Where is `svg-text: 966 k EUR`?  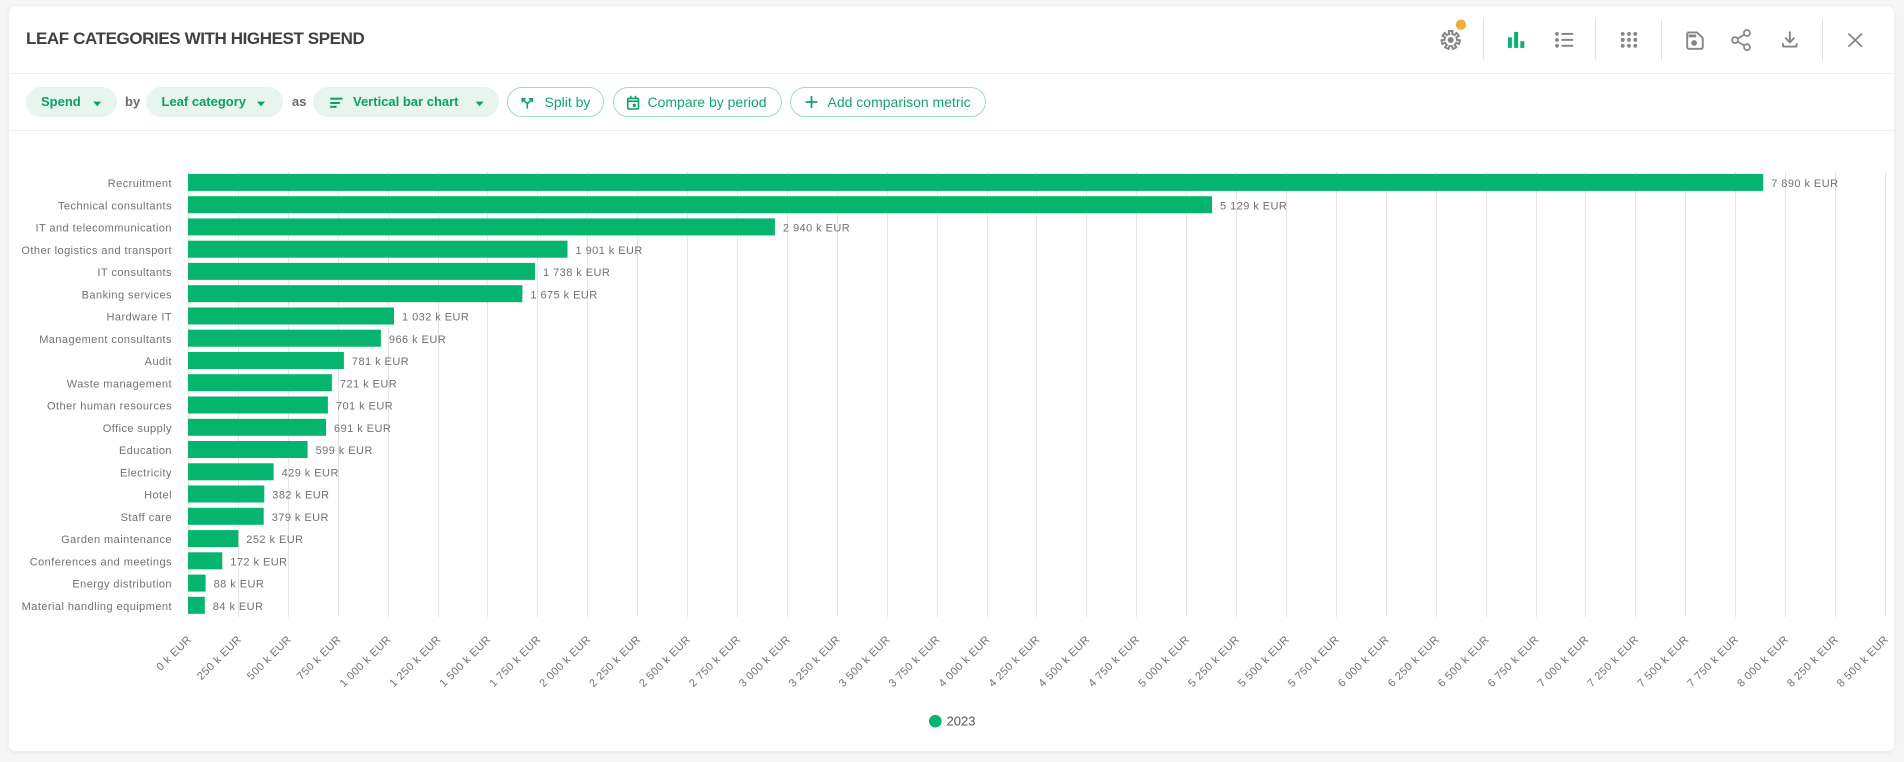 svg-text: 966 k EUR is located at coordinates (417, 340).